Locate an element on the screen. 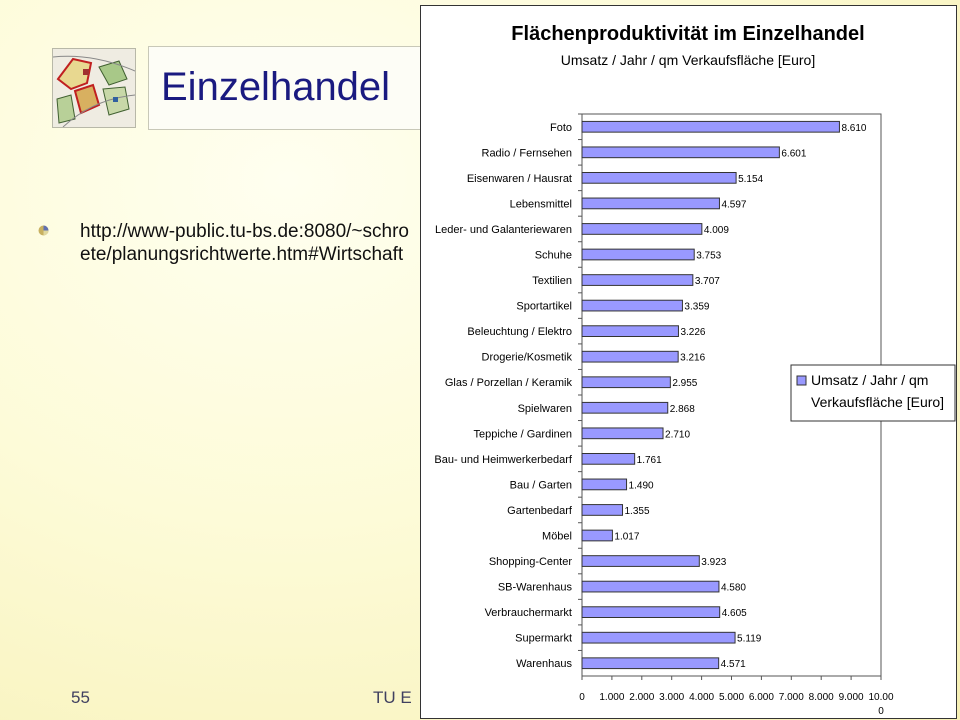  category-label: Bau / Garten is located at coordinates (541, 485).